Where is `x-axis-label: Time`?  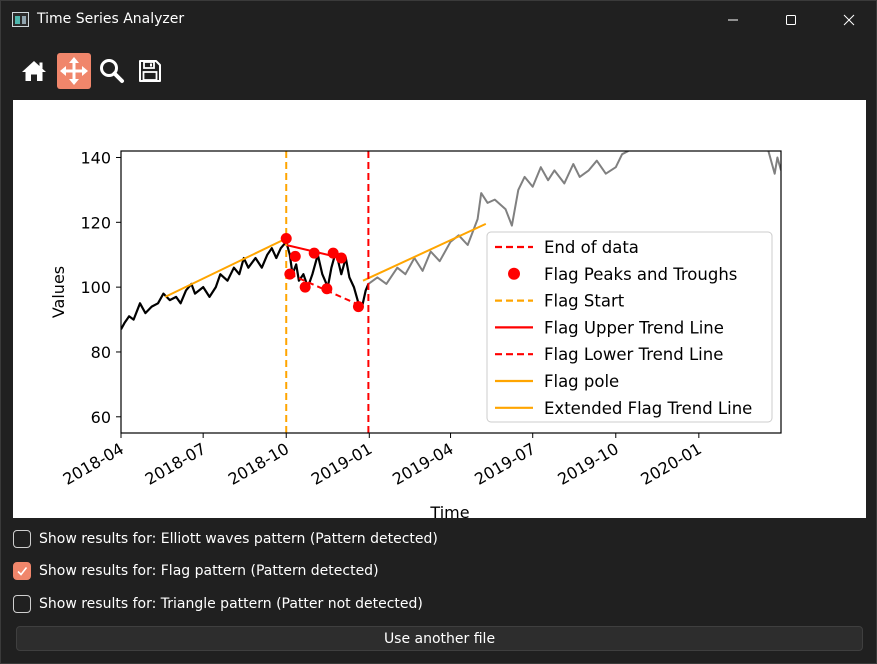
x-axis-label: Time is located at coordinates (449, 510).